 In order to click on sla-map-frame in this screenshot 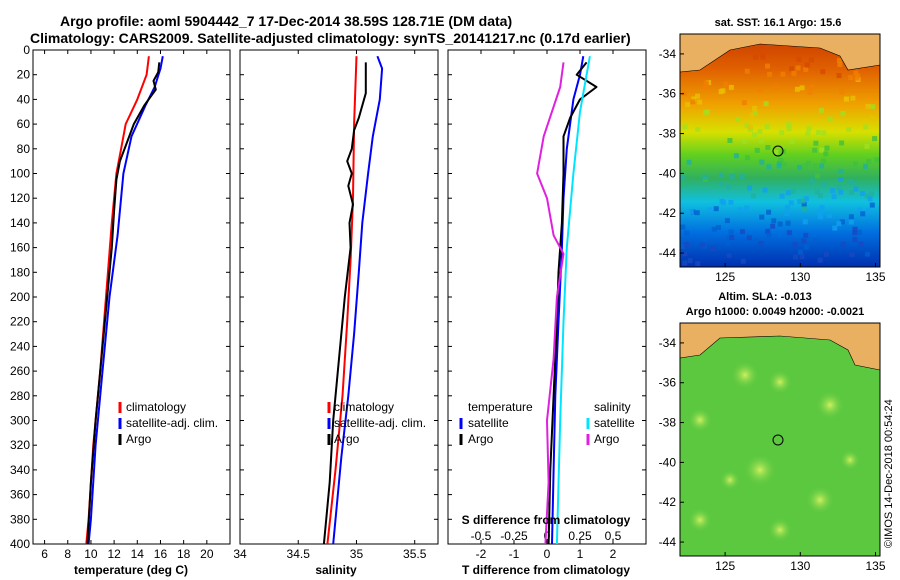, I will do `click(780, 439)`.